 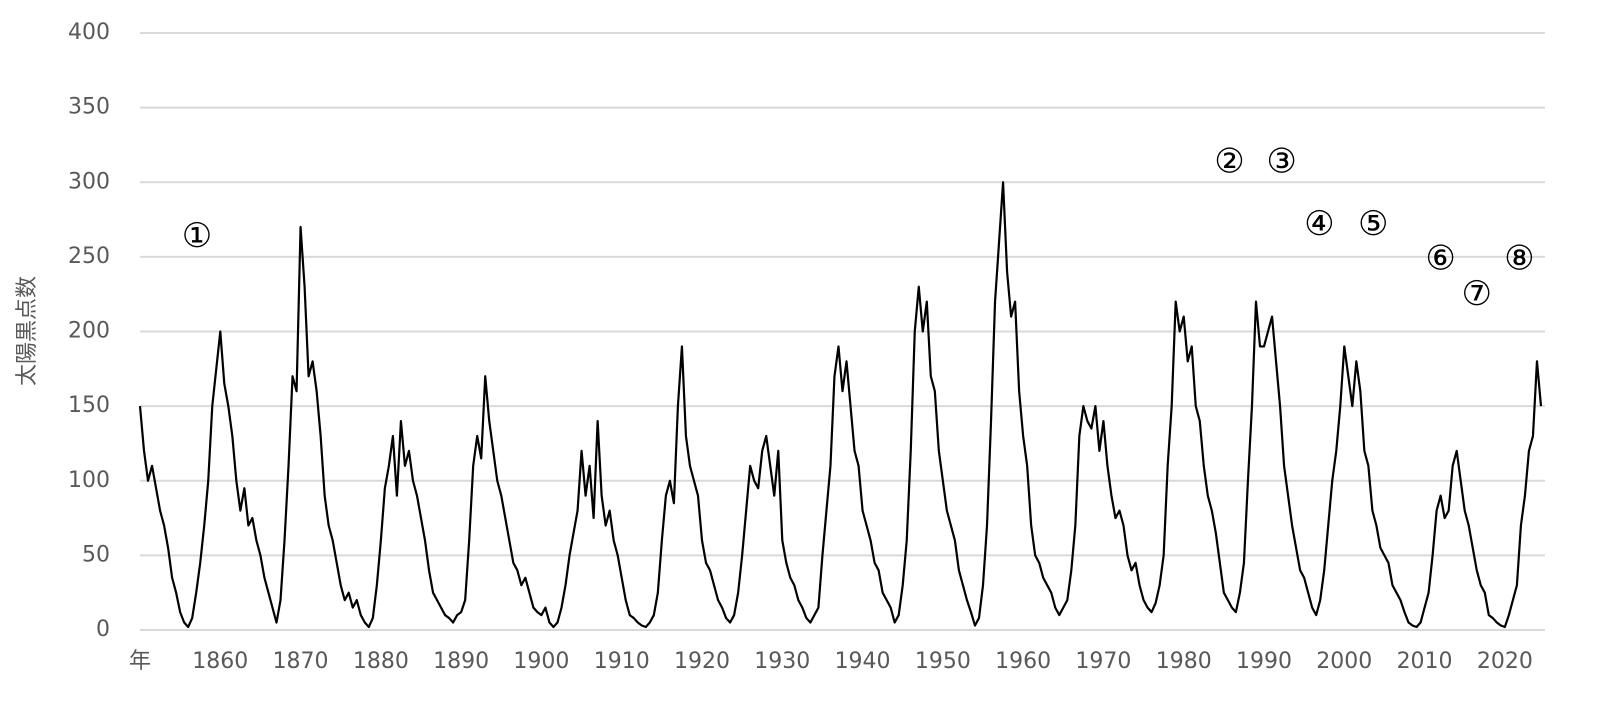 What do you see at coordinates (1344, 661) in the screenshot?
I see `x-tick-label: 2000` at bounding box center [1344, 661].